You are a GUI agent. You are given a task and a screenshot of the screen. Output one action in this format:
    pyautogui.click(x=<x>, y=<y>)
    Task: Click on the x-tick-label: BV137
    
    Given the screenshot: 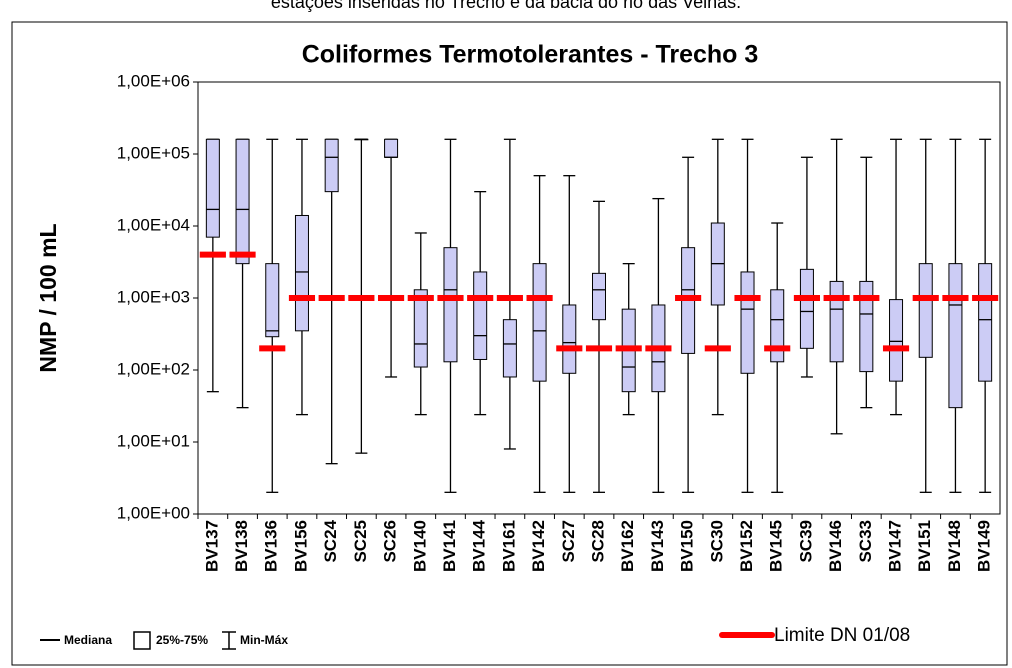 What is the action you would take?
    pyautogui.click(x=211, y=546)
    